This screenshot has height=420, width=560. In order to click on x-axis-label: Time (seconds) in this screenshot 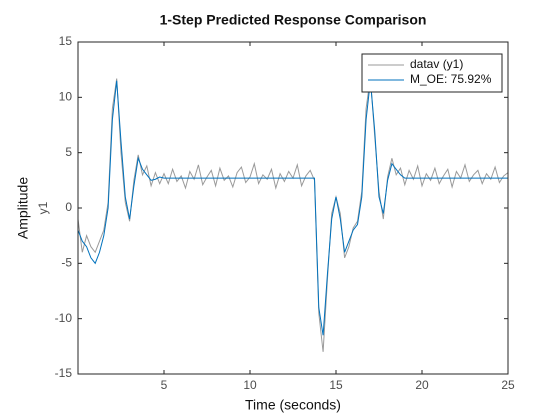, I will do `click(293, 405)`.